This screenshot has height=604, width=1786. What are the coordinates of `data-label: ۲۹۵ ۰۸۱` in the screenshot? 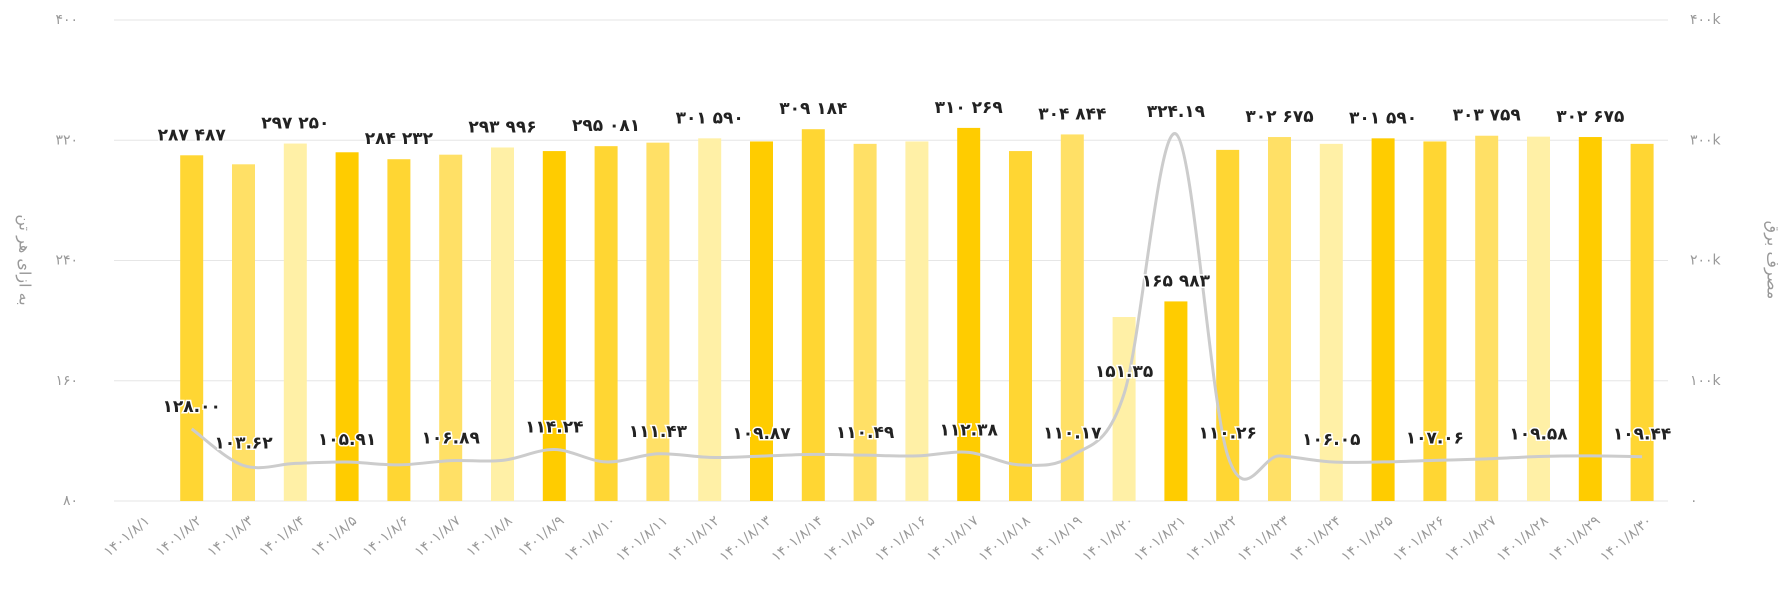 It's located at (606, 126).